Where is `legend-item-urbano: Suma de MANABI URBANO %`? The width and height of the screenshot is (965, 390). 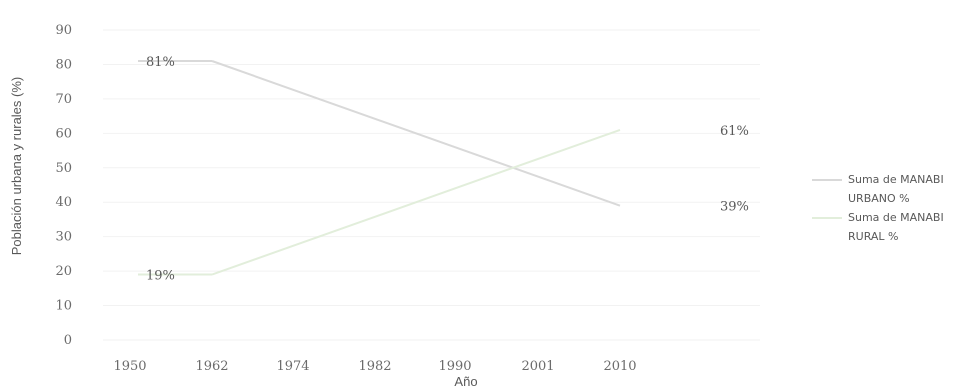 legend-item-urbano: Suma de MANABI URBANO % is located at coordinates (884, 189).